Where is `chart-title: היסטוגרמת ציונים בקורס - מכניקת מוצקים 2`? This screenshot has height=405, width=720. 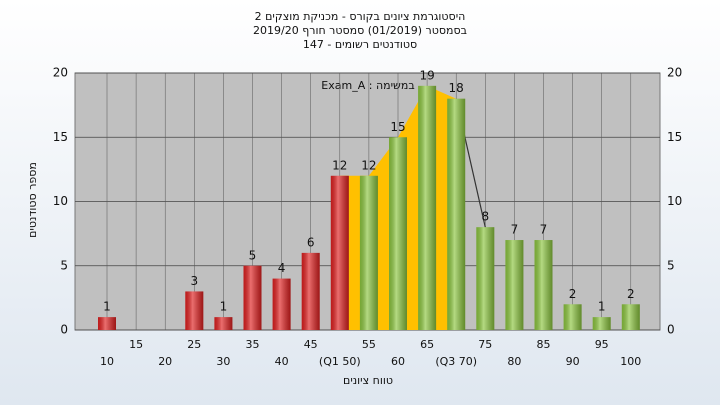 chart-title: היסטוגרמת ציונים בקורס - מכניקת מוצקים 2 is located at coordinates (360, 16).